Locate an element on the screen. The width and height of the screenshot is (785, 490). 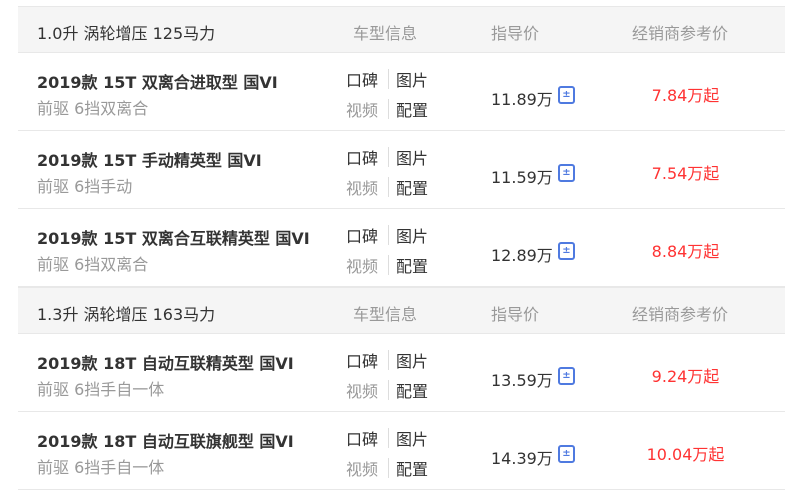
dealer-price: 8.84万起 is located at coordinates (685, 251).